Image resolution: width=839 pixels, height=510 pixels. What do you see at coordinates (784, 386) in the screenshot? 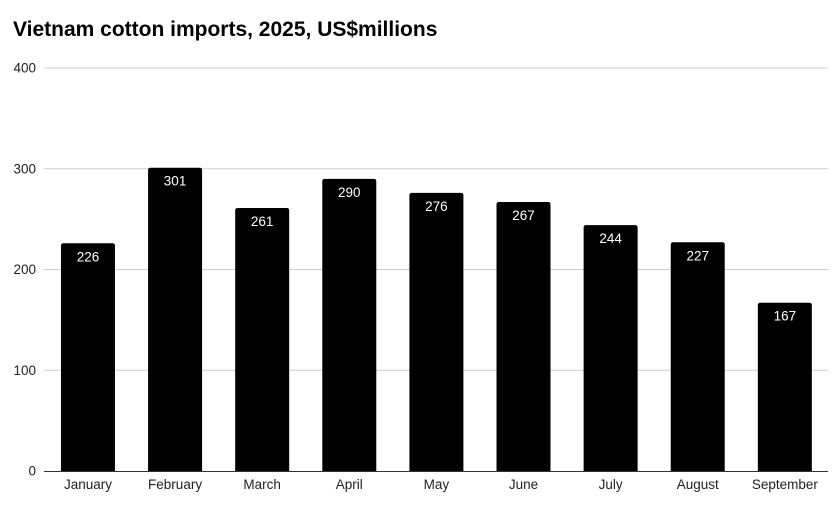
I see `bar-september` at bounding box center [784, 386].